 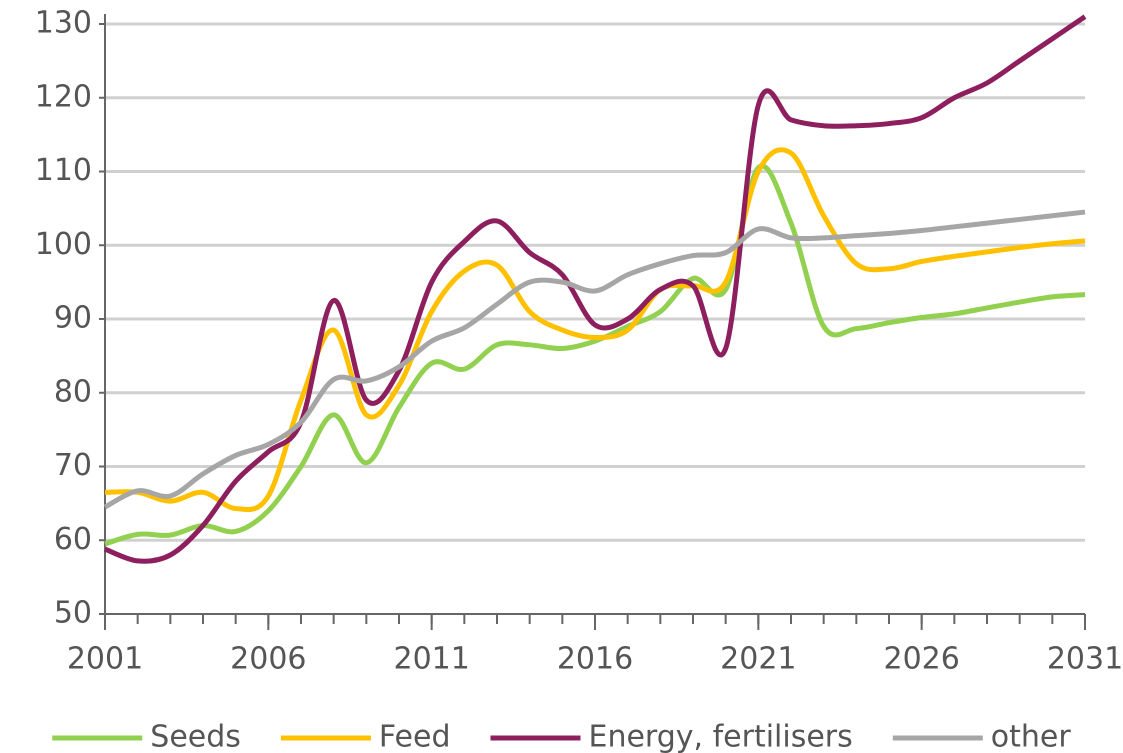 What do you see at coordinates (105, 659) in the screenshot?
I see `x-tick-label: 2001` at bounding box center [105, 659].